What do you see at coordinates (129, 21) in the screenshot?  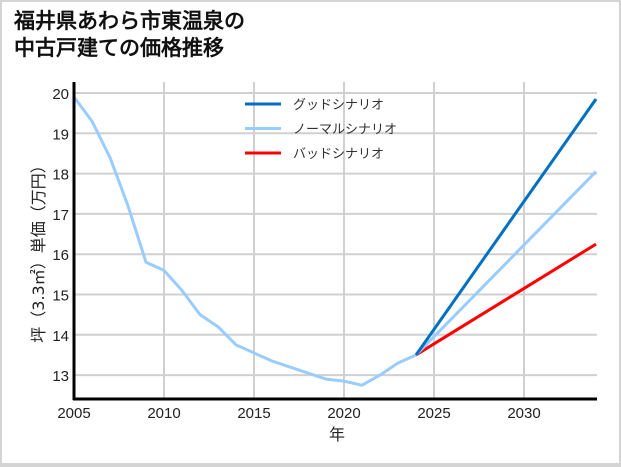 I see `title-line-1: 福井県あわら市東温泉の` at bounding box center [129, 21].